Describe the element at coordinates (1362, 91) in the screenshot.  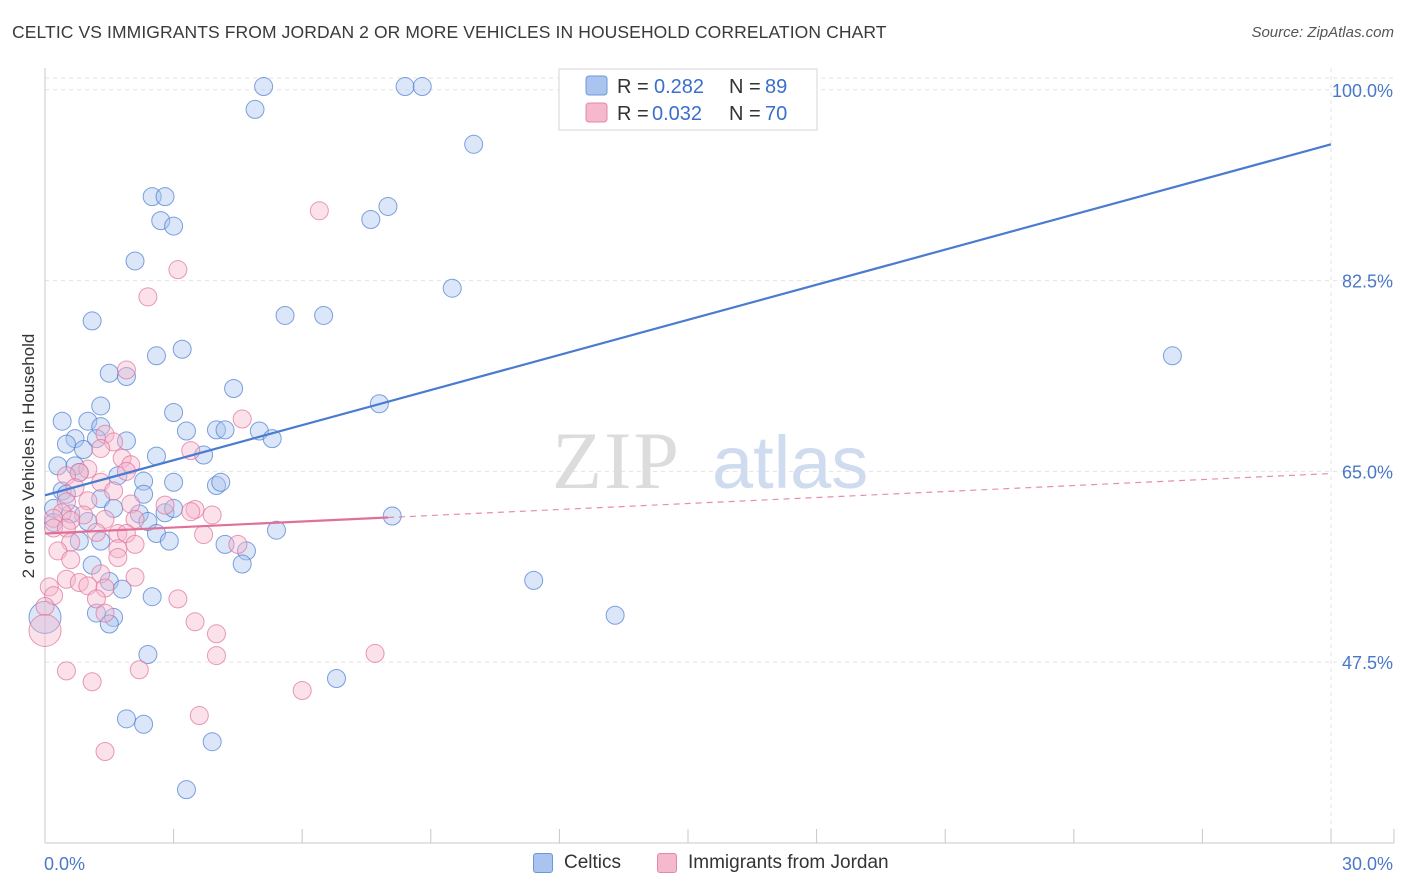
I see `y-tick-label: 100.0%` at that location.